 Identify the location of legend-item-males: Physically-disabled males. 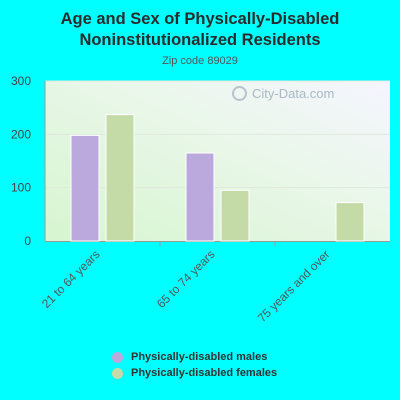
(194, 357).